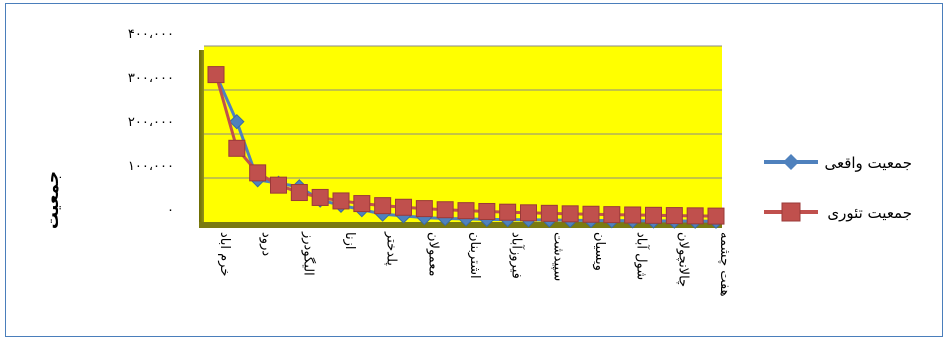 The width and height of the screenshot is (950, 342). What do you see at coordinates (170, 210) in the screenshot?
I see `y-tick-label: ۰` at bounding box center [170, 210].